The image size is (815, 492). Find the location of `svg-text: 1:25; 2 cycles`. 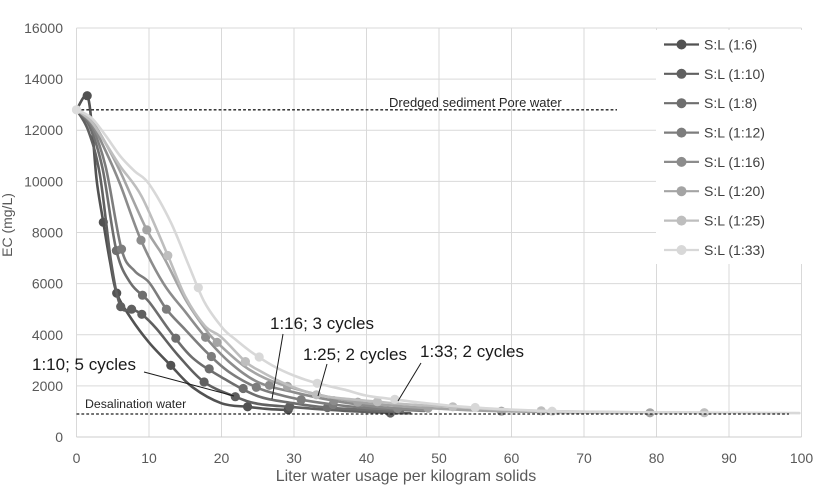

svg-text: 1:25; 2 cycles is located at coordinates (355, 354).